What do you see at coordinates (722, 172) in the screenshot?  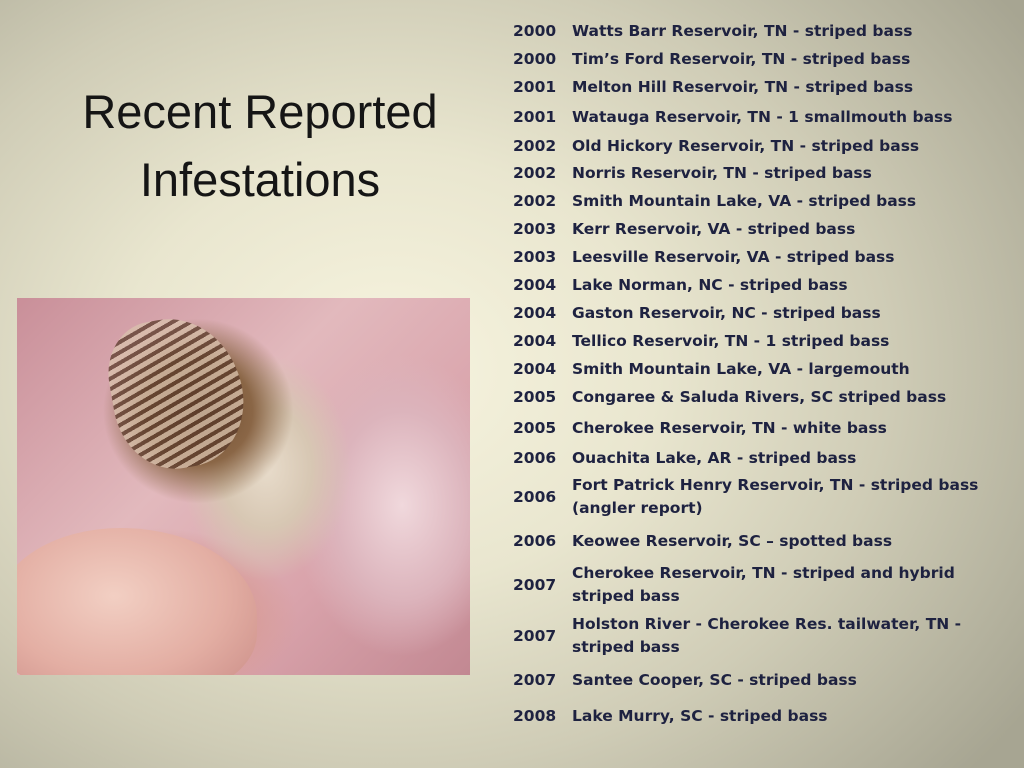 I see `report-description: Norris Reservoir, TN - striped bass` at bounding box center [722, 172].